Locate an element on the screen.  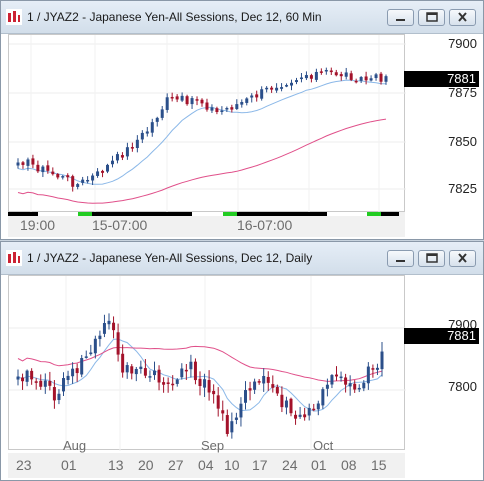
time-axis: 19:00 15-07:00 16-07:00 is located at coordinates (206, 224).